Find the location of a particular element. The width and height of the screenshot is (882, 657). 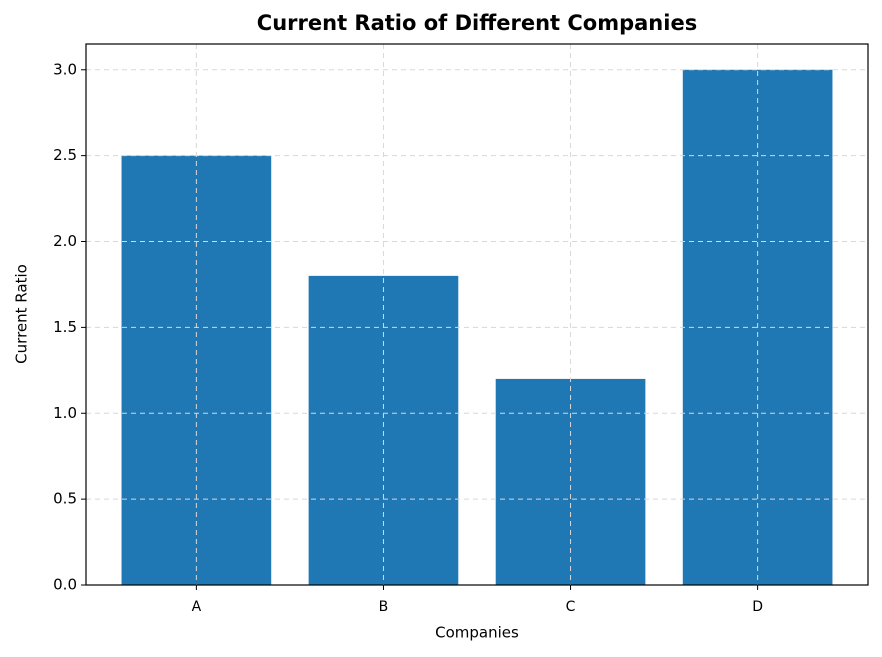

y-tick-label: 2.0 is located at coordinates (65, 241).